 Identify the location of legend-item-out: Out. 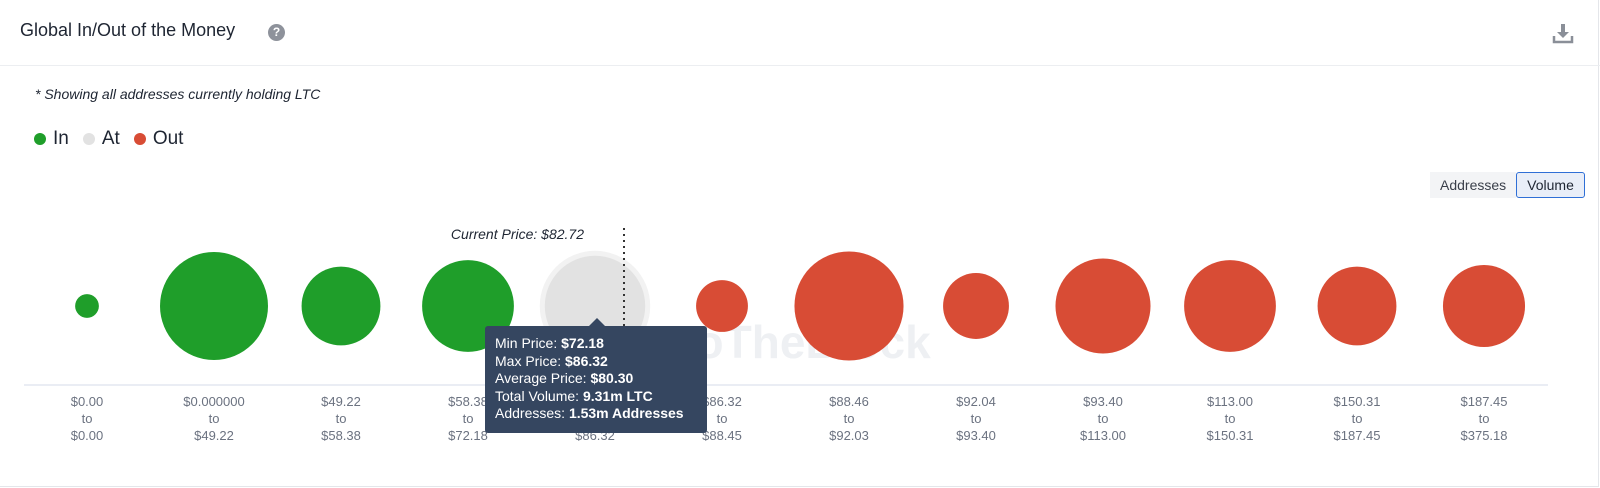
(158, 139).